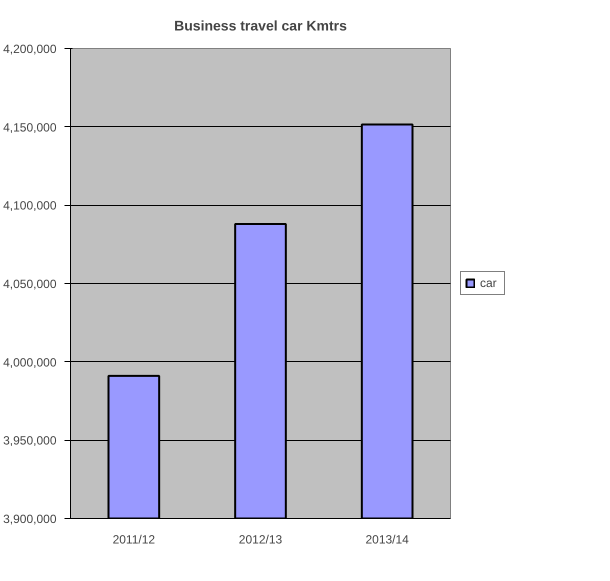 The image size is (610, 581). Describe the element at coordinates (489, 283) in the screenshot. I see `legend-label: car` at that location.